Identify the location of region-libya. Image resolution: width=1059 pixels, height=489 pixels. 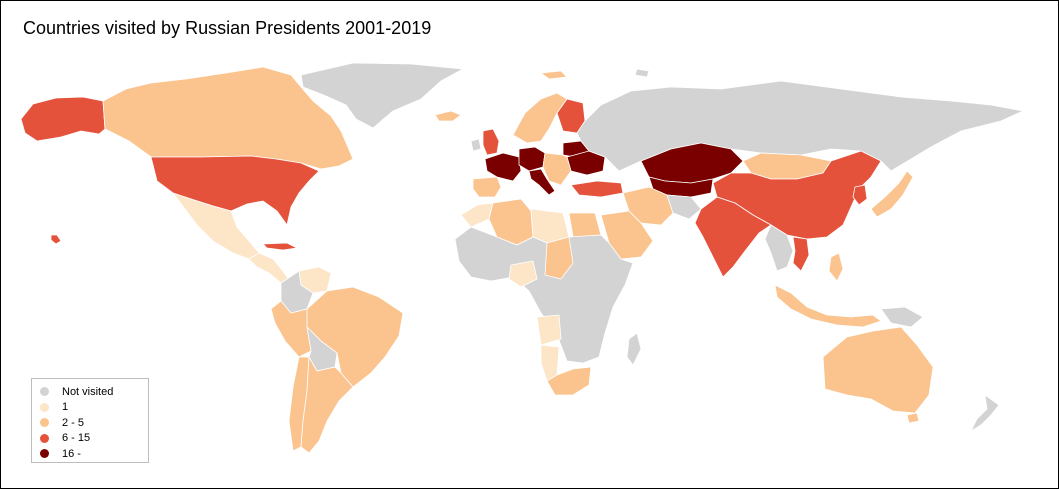
(550, 226).